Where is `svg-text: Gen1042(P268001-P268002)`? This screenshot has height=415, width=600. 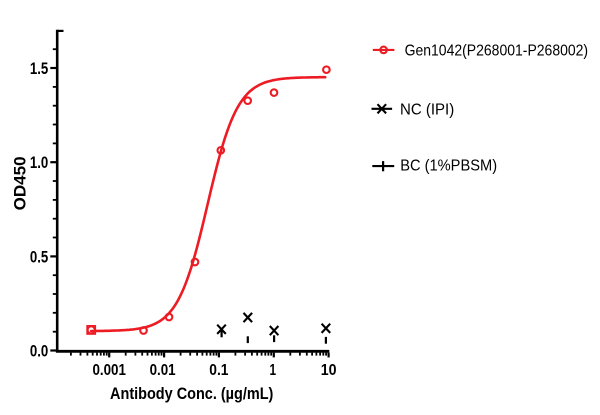 svg-text: Gen1042(P268001-P268002) is located at coordinates (496, 50).